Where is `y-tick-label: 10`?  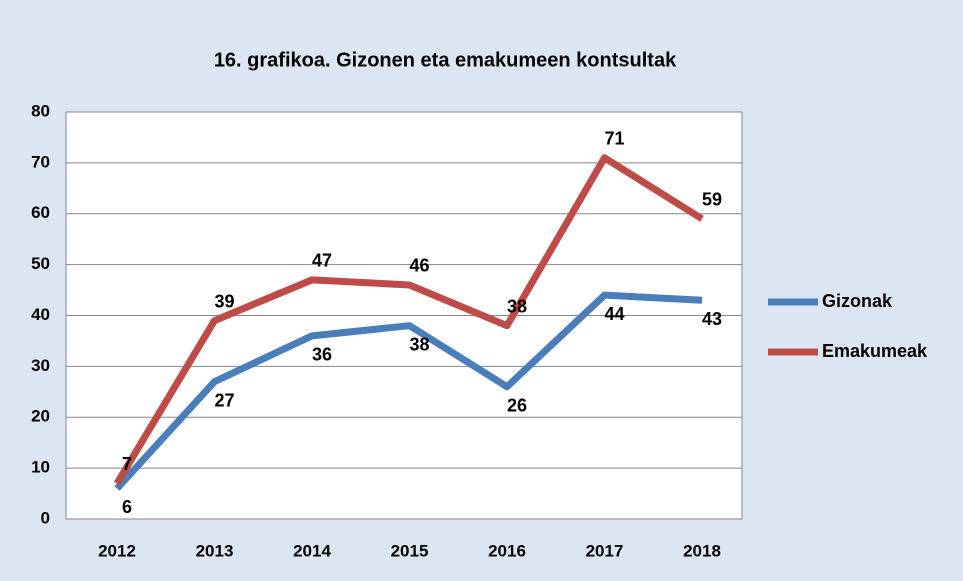
y-tick-label: 10 is located at coordinates (40, 467).